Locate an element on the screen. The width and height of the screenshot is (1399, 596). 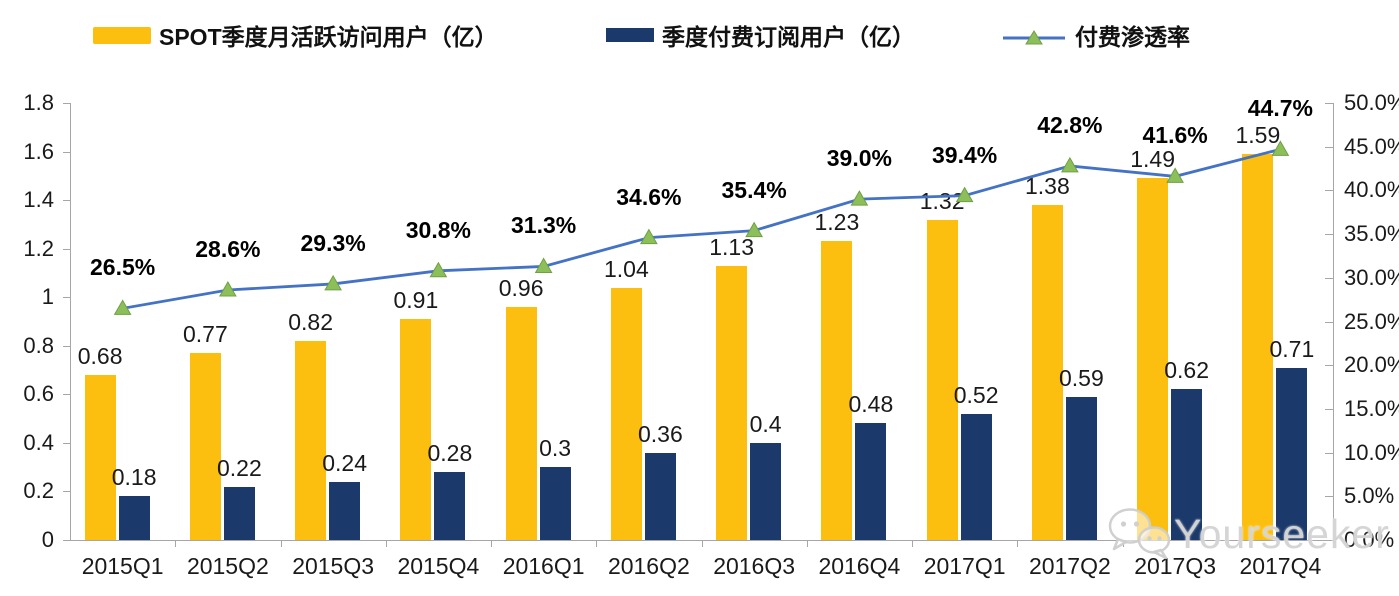
watermark: Yourseeker is located at coordinates (1248, 534).